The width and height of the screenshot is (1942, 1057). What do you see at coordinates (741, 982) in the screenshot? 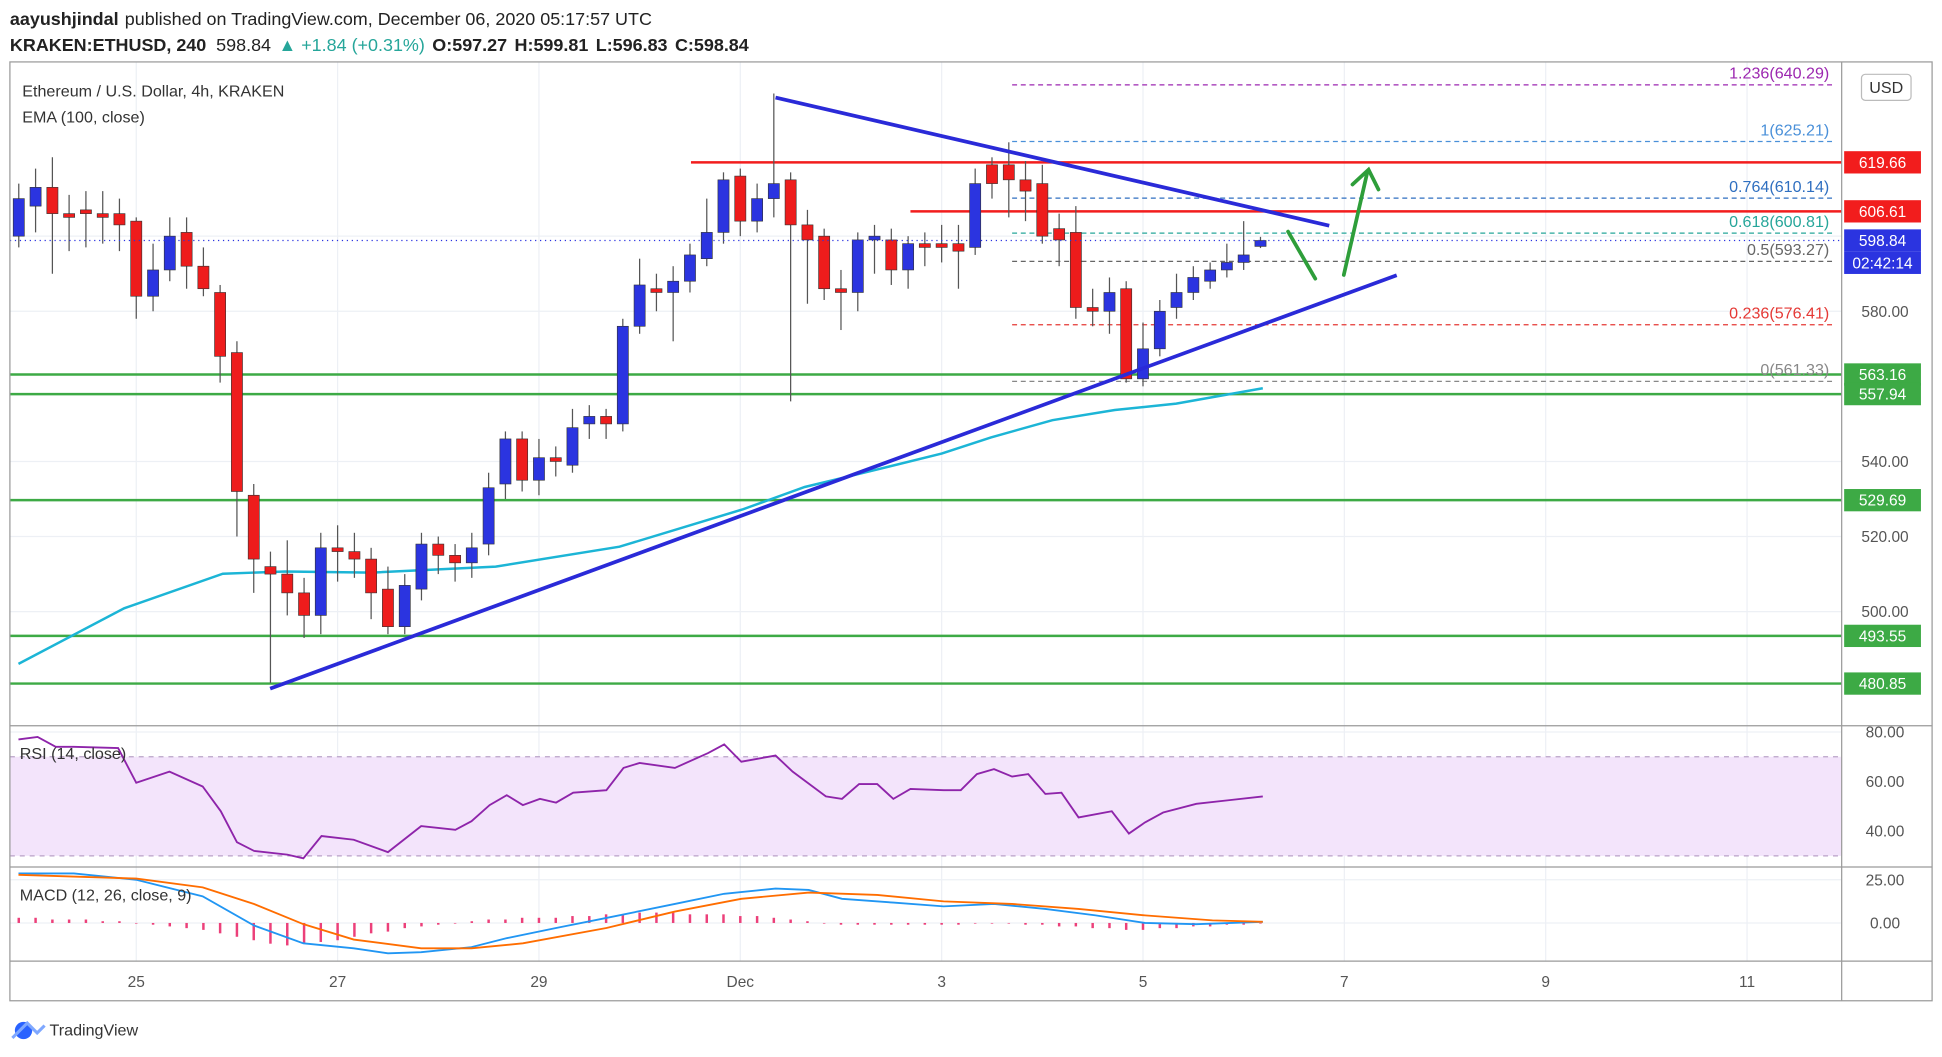
I see `x-tick-label: Dec` at bounding box center [741, 982].